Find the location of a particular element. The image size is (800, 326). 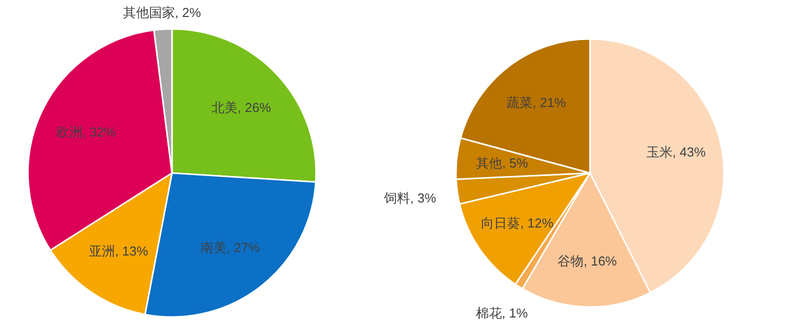

slice-label: 蔬菜, 21% is located at coordinates (536, 102).